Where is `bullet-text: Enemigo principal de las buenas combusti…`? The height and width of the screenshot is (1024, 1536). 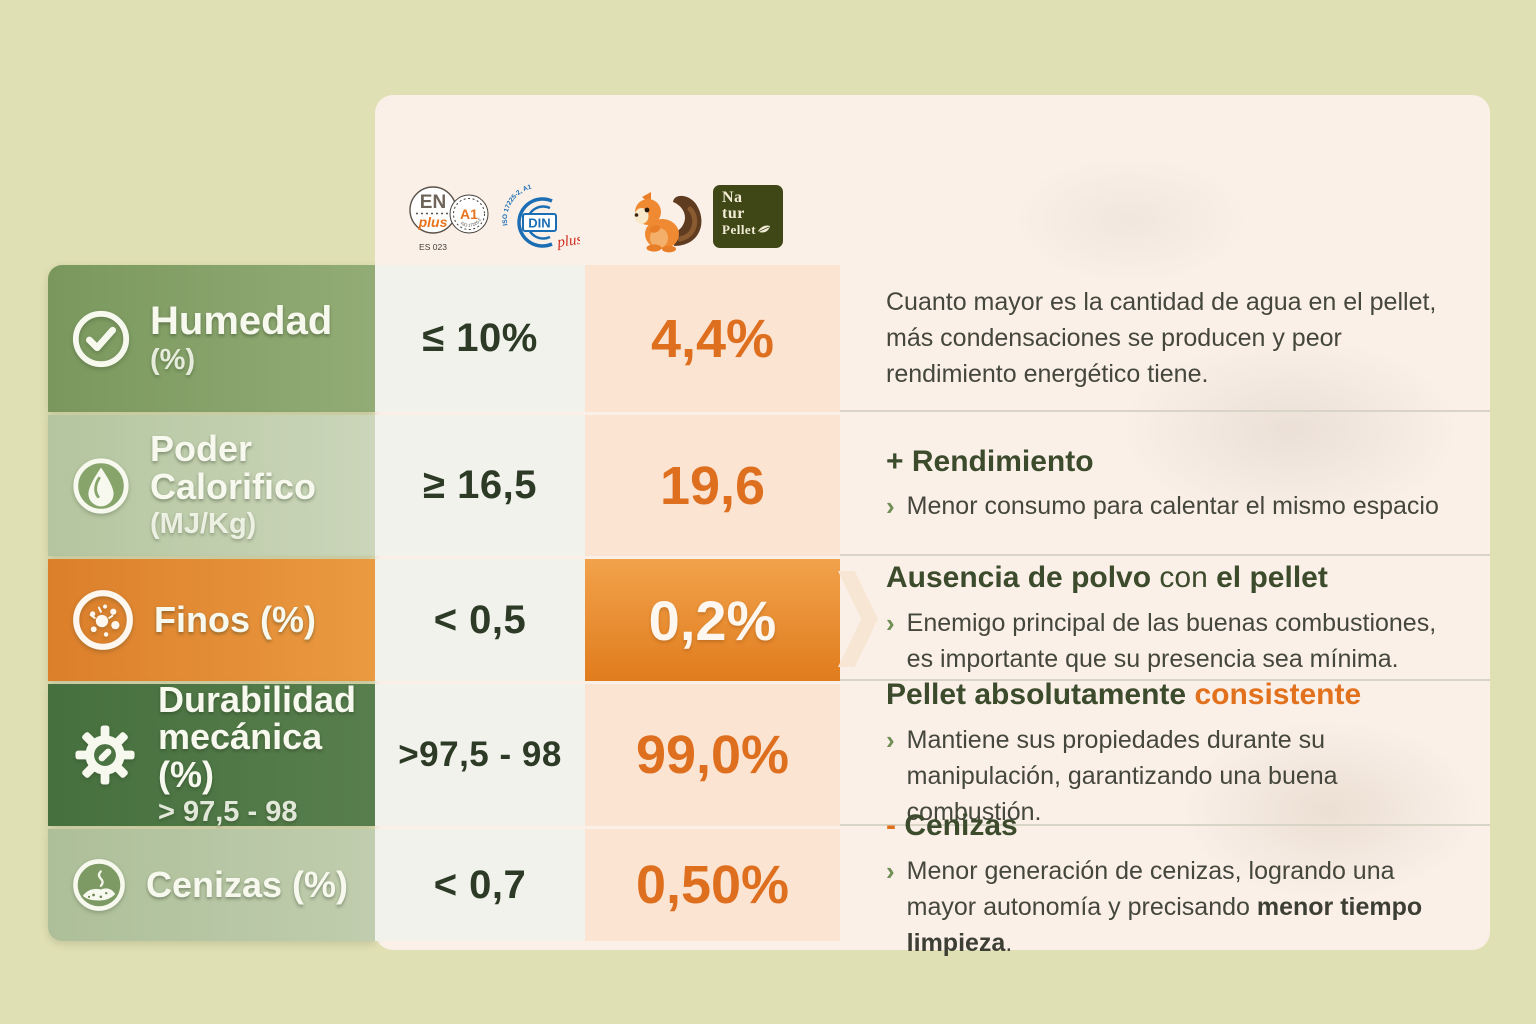 bullet-text: Enemigo principal de las buenas combusti… is located at coordinates (1171, 640).